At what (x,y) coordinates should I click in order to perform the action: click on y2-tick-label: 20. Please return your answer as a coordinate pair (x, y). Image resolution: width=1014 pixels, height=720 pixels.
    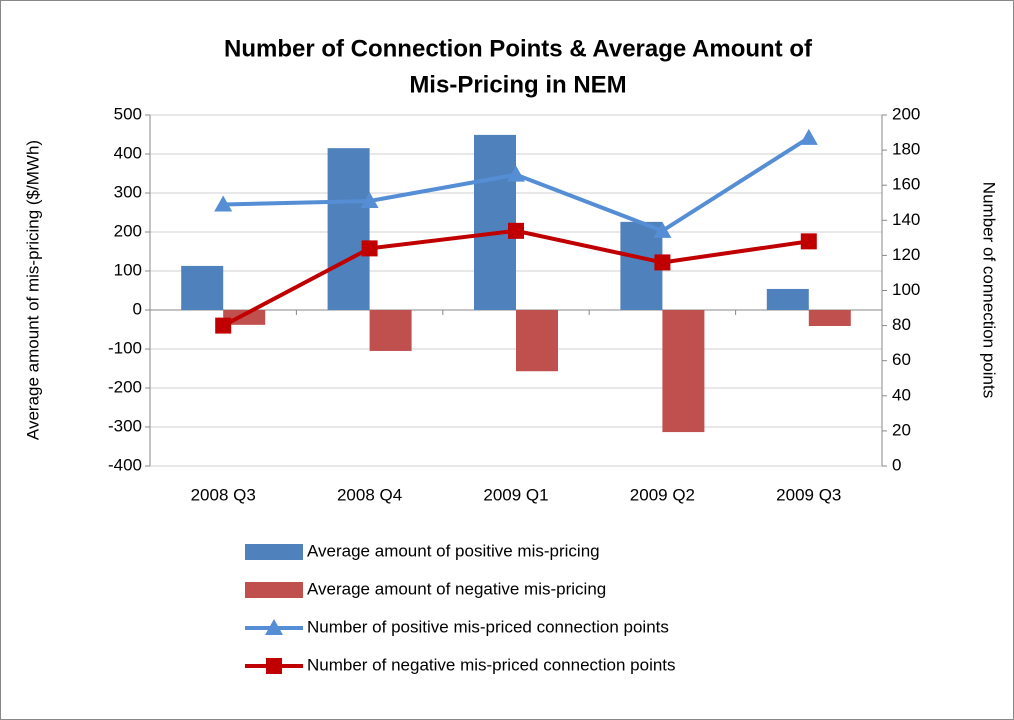
    Looking at the image, I should click on (901, 429).